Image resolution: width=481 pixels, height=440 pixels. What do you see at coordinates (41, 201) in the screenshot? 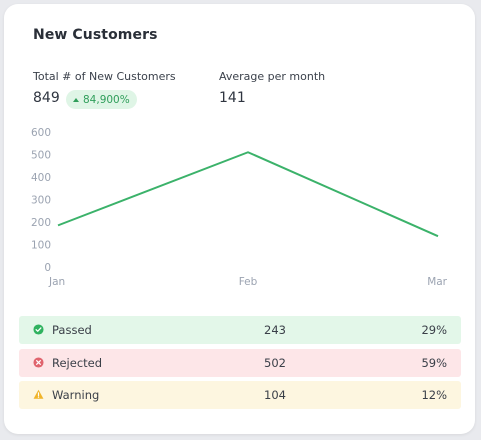
I see `y-tick-label: 300` at bounding box center [41, 201].